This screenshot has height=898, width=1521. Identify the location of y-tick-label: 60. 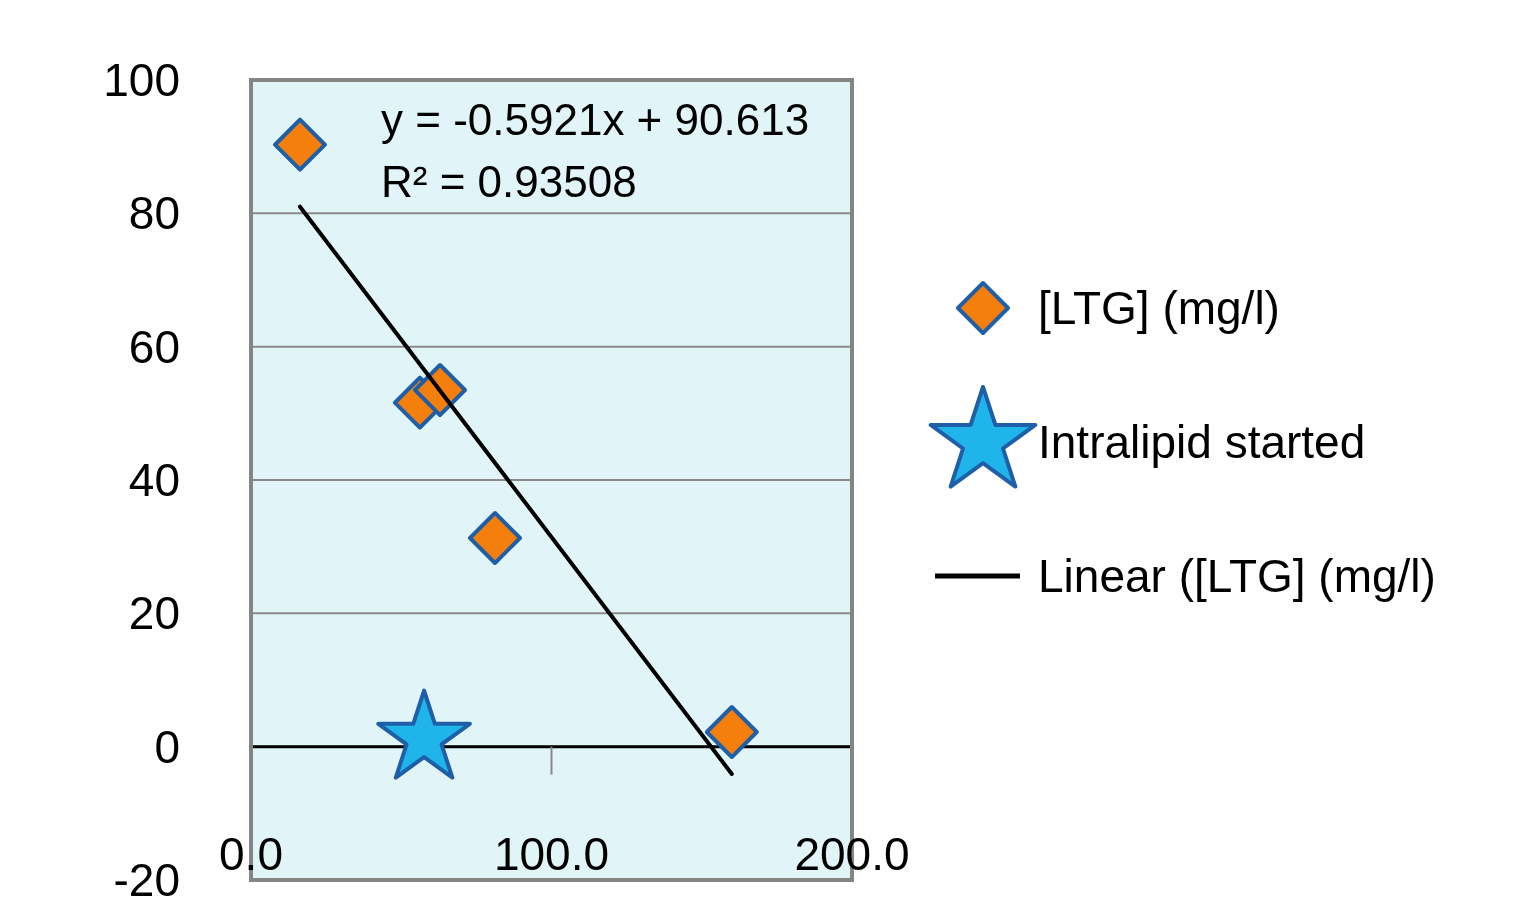
(154, 346).